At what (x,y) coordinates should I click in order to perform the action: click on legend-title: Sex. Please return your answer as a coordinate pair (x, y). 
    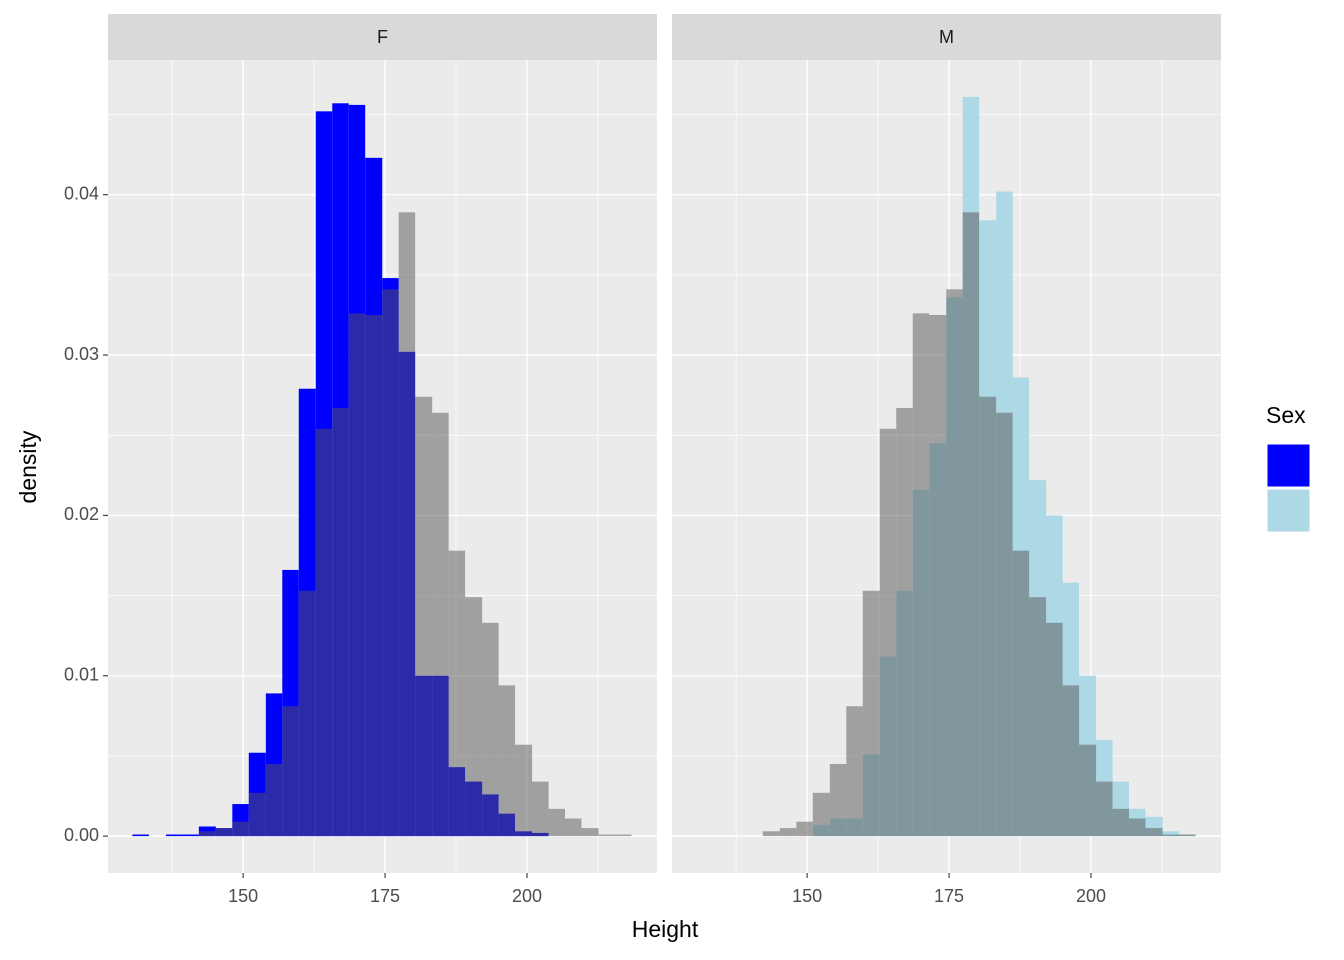
    Looking at the image, I should click on (1286, 415).